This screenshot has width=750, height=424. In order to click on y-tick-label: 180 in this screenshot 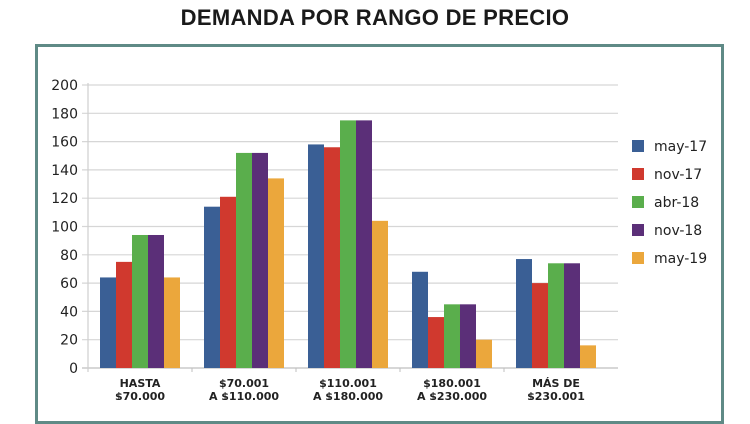, I will do `click(64, 114)`.